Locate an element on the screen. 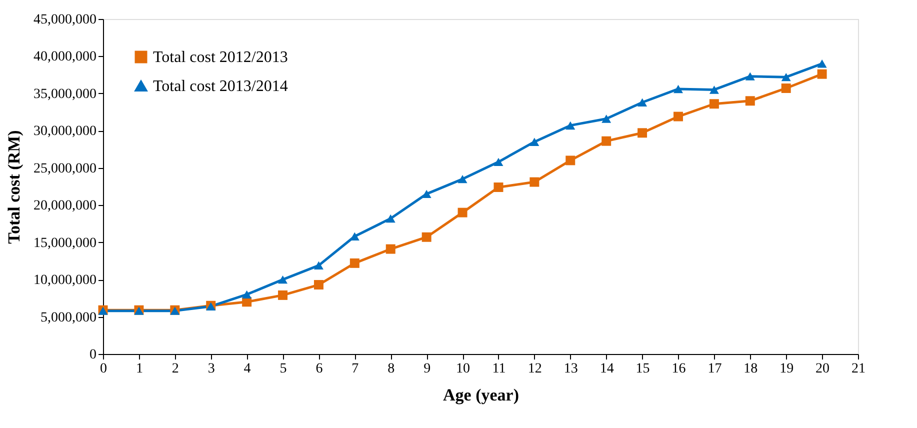  y-tick-label: 15,000,000 is located at coordinates (65, 243).